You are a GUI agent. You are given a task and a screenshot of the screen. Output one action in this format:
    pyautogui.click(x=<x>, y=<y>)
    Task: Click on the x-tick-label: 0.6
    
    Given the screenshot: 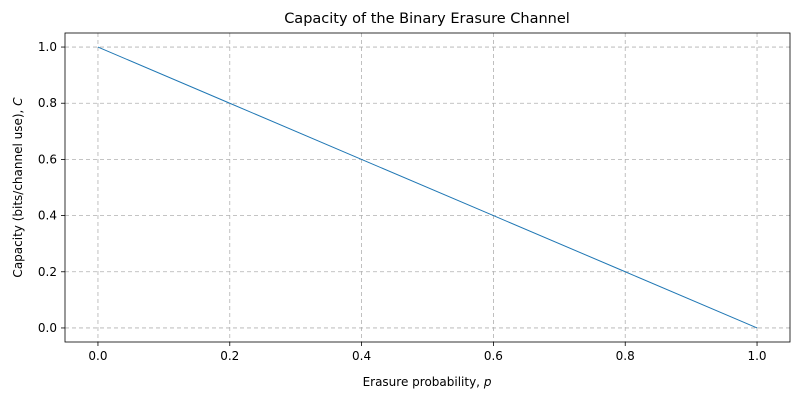 What is the action you would take?
    pyautogui.click(x=493, y=356)
    